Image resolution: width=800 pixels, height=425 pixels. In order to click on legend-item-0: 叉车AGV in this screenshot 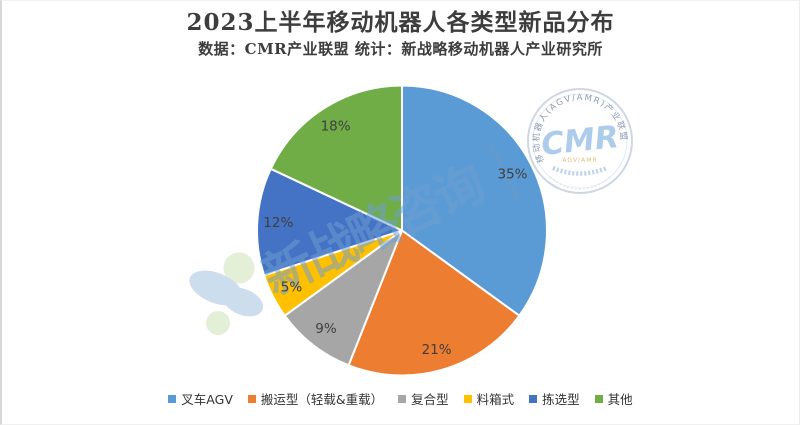, I will do `click(200, 398)`.